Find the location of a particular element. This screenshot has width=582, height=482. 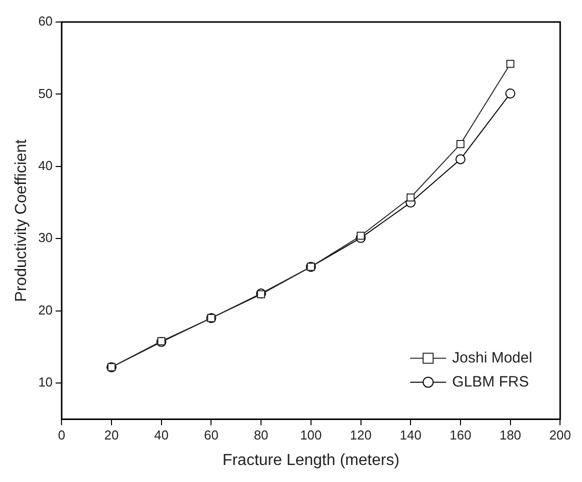

y-tick-label: 30 is located at coordinates (45, 238).